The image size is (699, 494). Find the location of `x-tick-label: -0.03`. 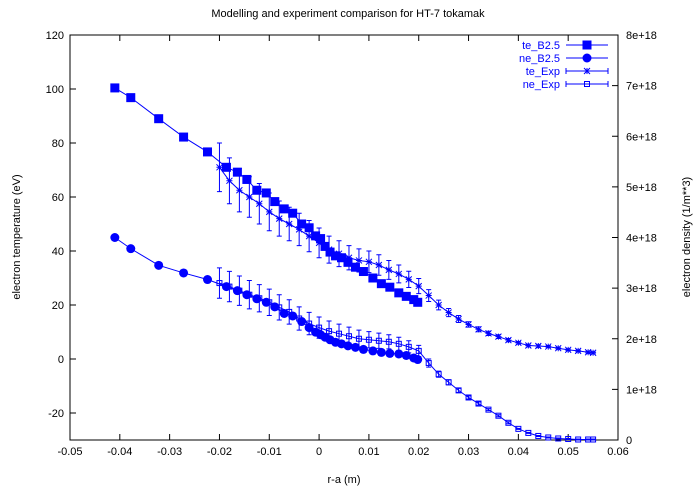

x-tick-label: -0.03 is located at coordinates (169, 452).